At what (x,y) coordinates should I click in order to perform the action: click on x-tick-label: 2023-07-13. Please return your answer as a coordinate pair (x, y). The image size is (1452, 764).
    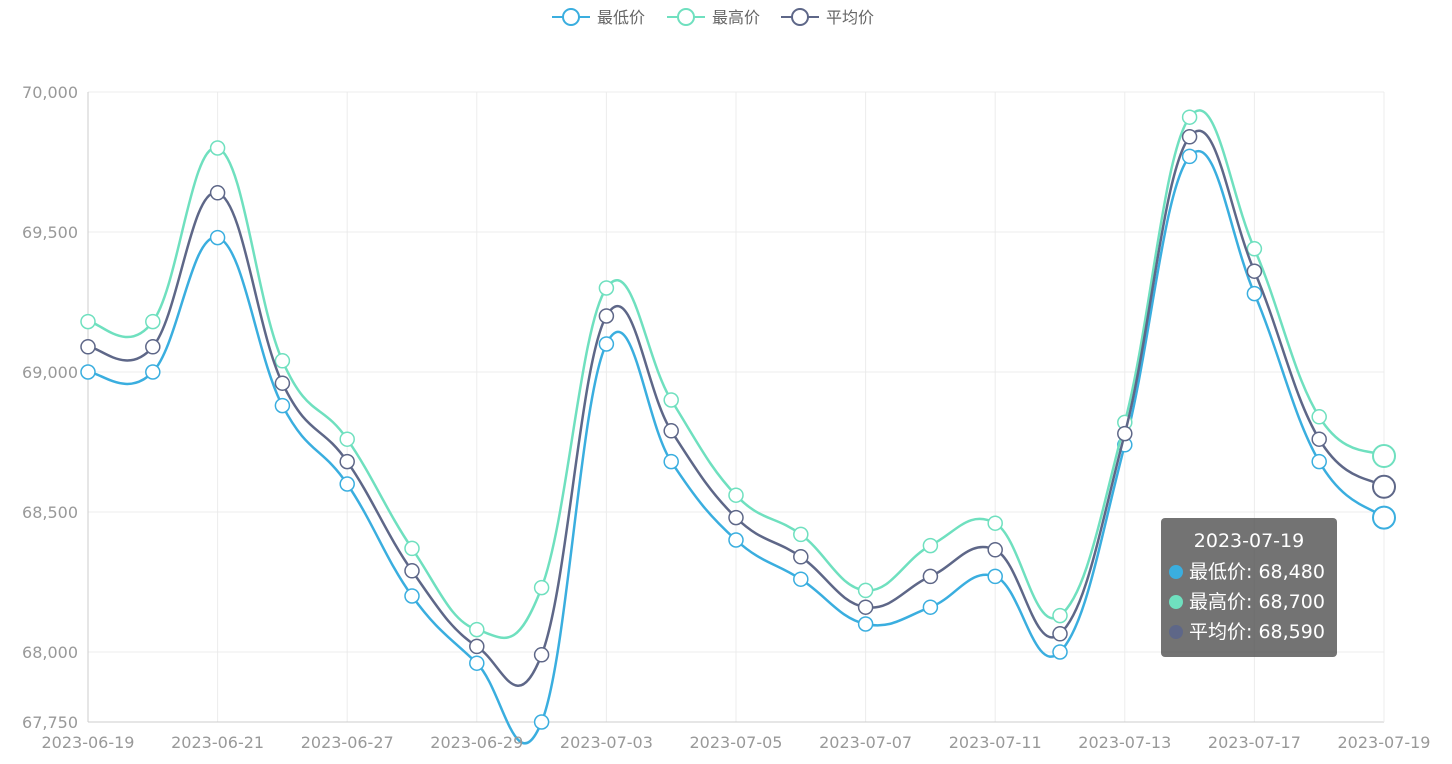
    Looking at the image, I should click on (1124, 742).